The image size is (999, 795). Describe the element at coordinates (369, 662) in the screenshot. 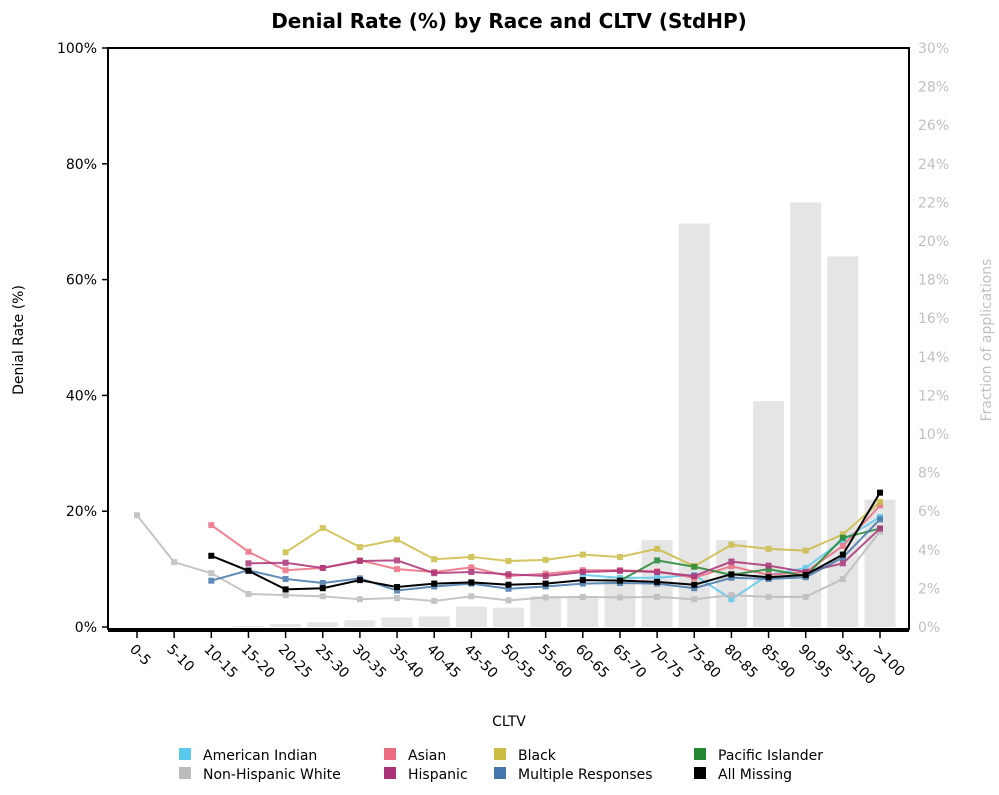

I see `x-tick-label: 30-35` at that location.